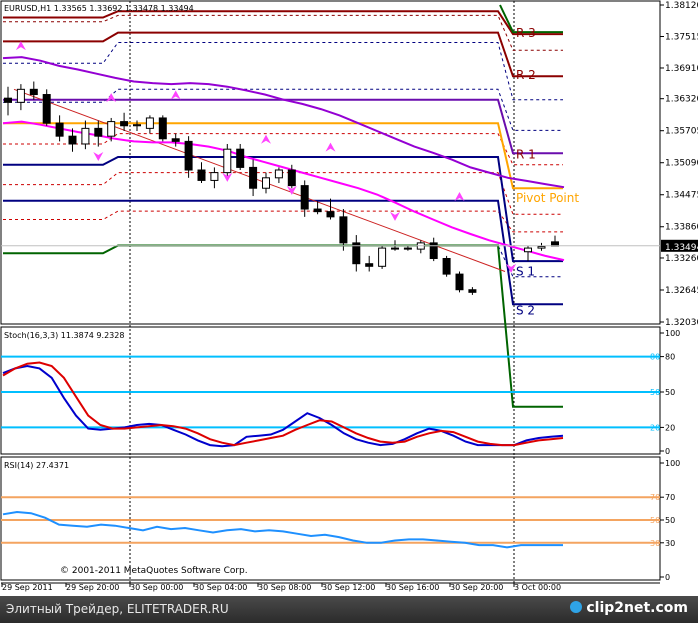 The image size is (698, 627). I want to click on copyright-text: © 2001-2011 MetaQuotes Software Corp., so click(154, 571).